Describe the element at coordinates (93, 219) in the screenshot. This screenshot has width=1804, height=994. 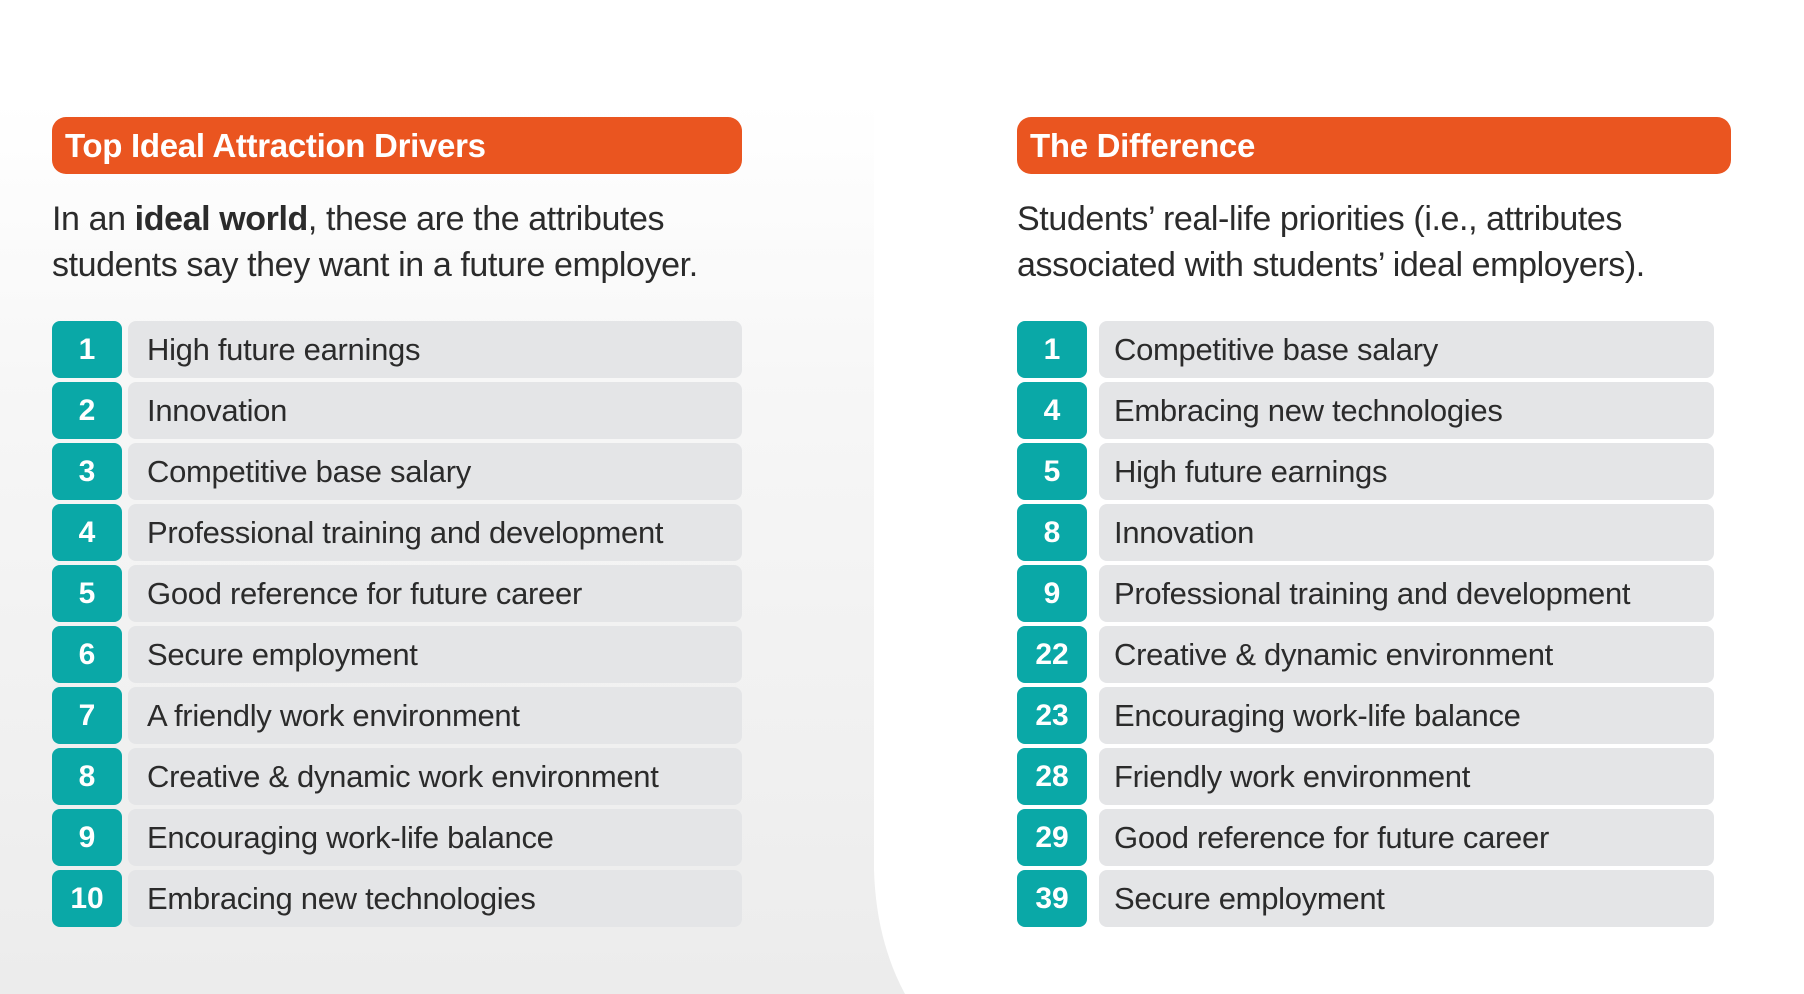
I see `desc-prefix: In an` at that location.